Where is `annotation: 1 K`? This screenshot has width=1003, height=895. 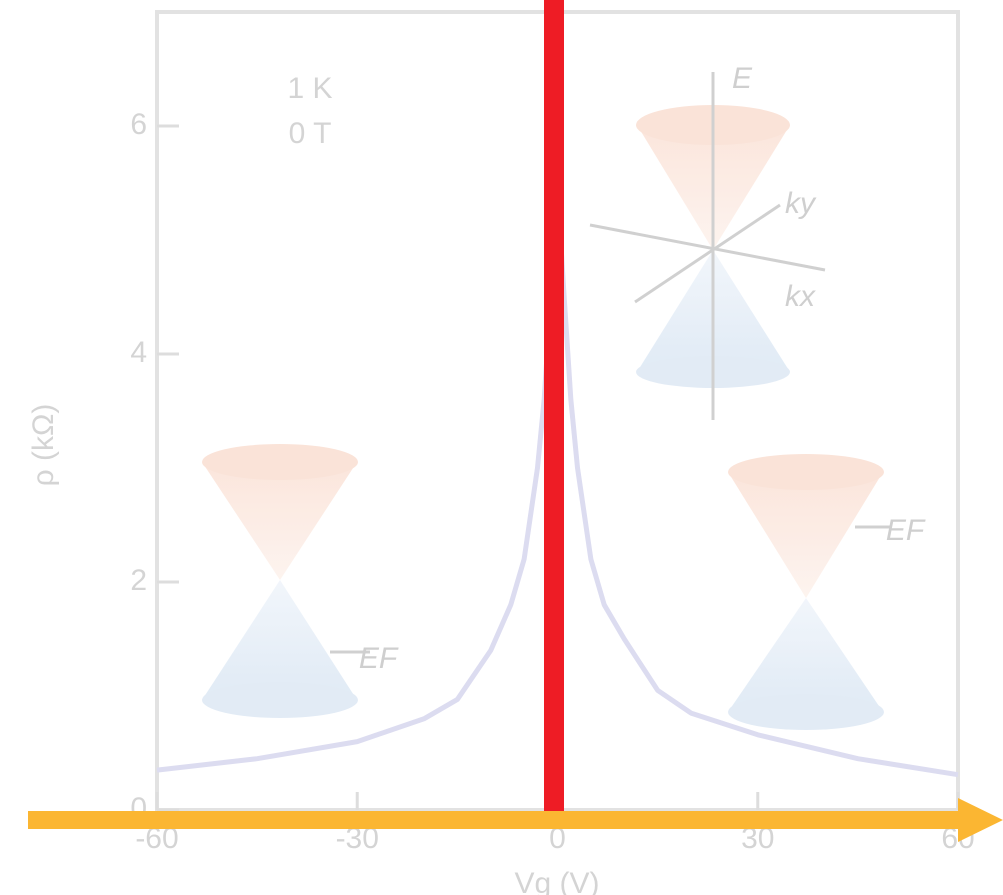
annotation: 1 K is located at coordinates (309, 88).